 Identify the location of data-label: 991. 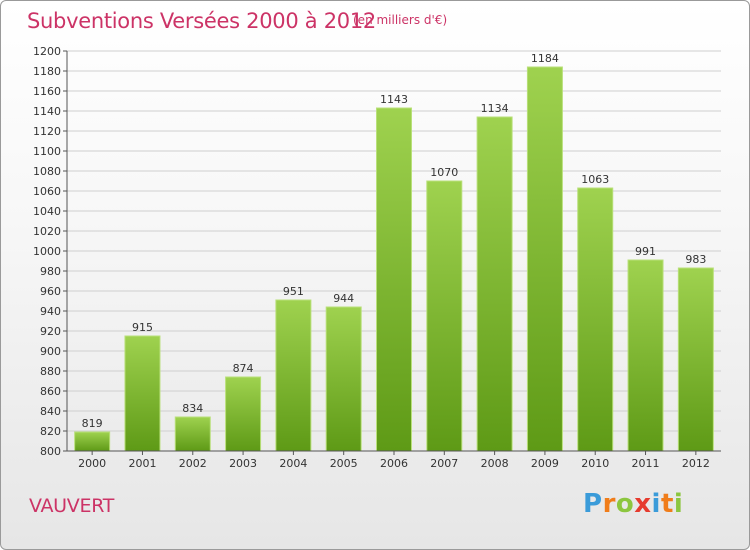
(645, 251).